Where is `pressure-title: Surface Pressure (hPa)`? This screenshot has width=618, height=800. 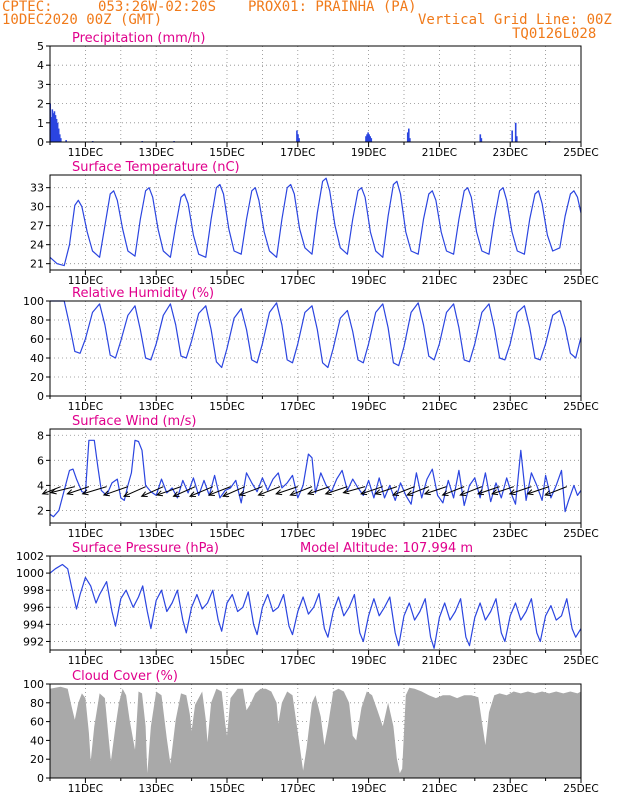
pressure-title: Surface Pressure (hPa) is located at coordinates (145, 548).